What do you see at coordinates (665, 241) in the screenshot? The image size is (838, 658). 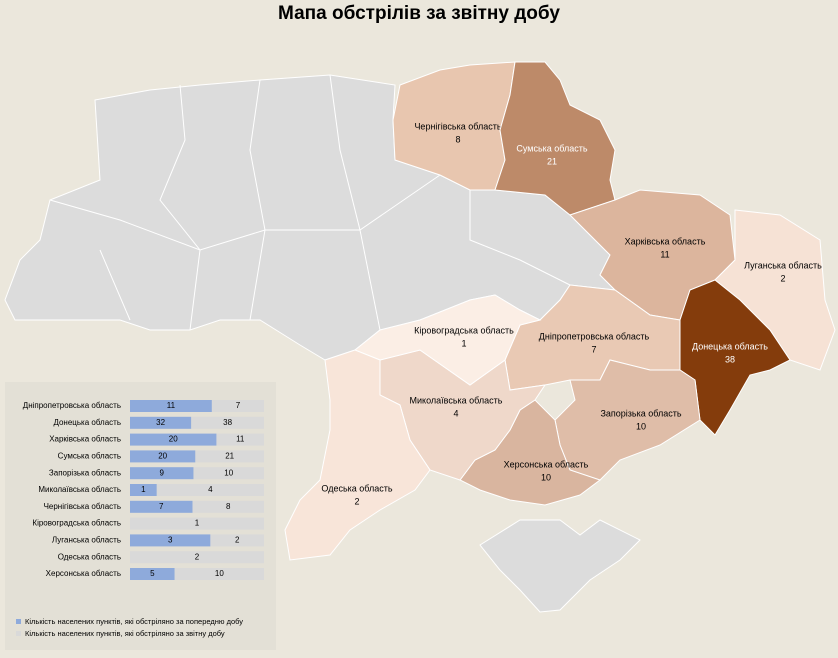 I see `region-name: Харківська область` at bounding box center [665, 241].